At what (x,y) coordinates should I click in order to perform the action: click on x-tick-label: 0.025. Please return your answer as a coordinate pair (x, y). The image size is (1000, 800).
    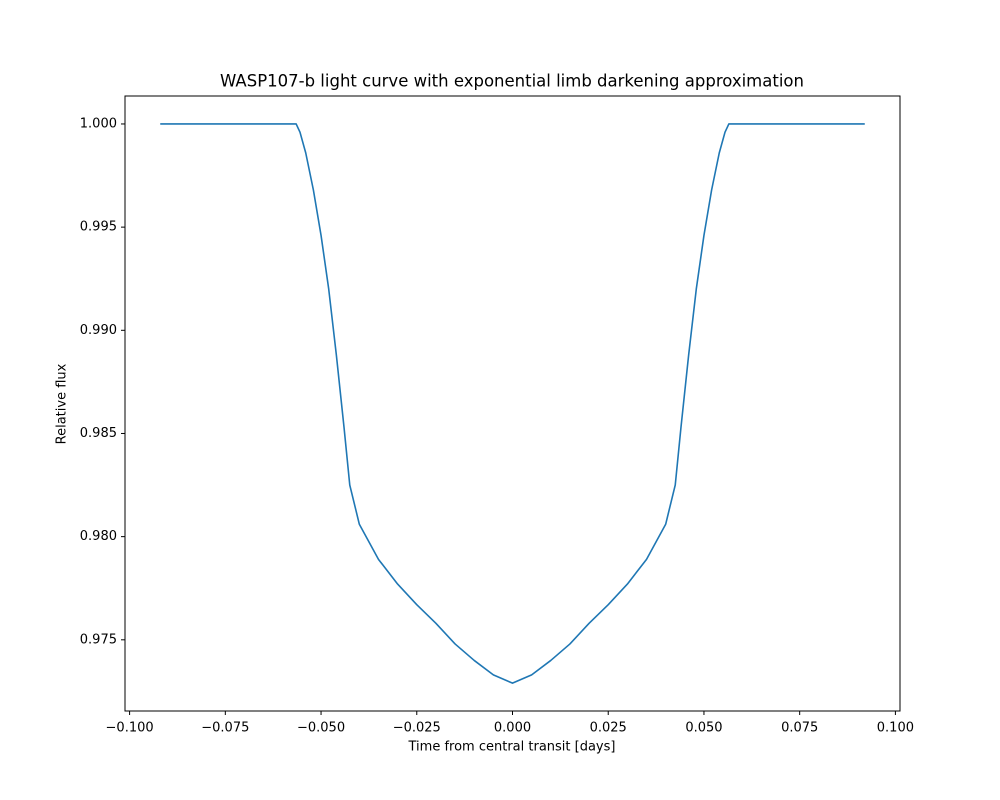
    Looking at the image, I should click on (608, 728).